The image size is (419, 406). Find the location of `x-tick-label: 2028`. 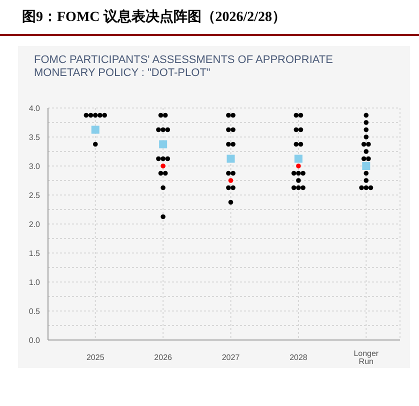

x-tick-label: 2028 is located at coordinates (299, 357).